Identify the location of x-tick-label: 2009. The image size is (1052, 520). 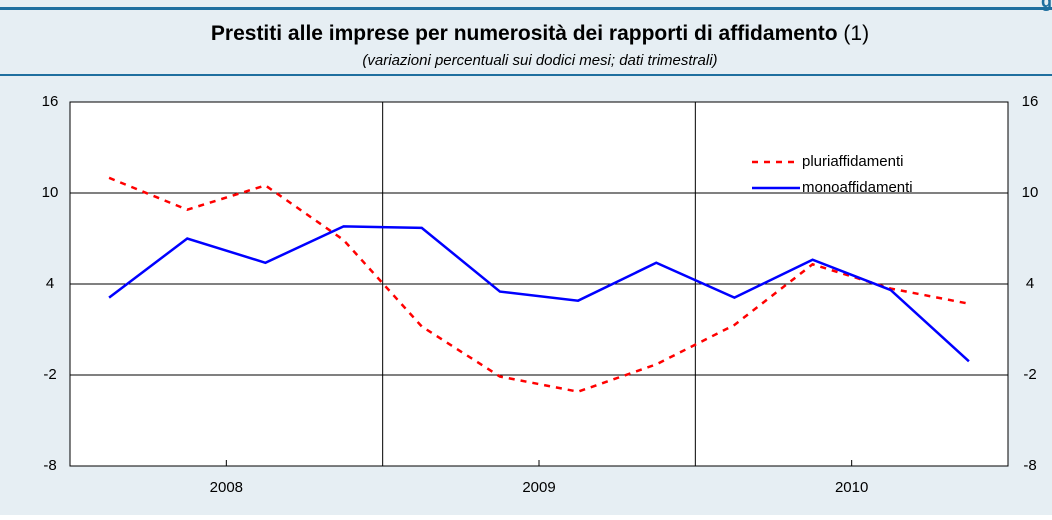
(538, 487).